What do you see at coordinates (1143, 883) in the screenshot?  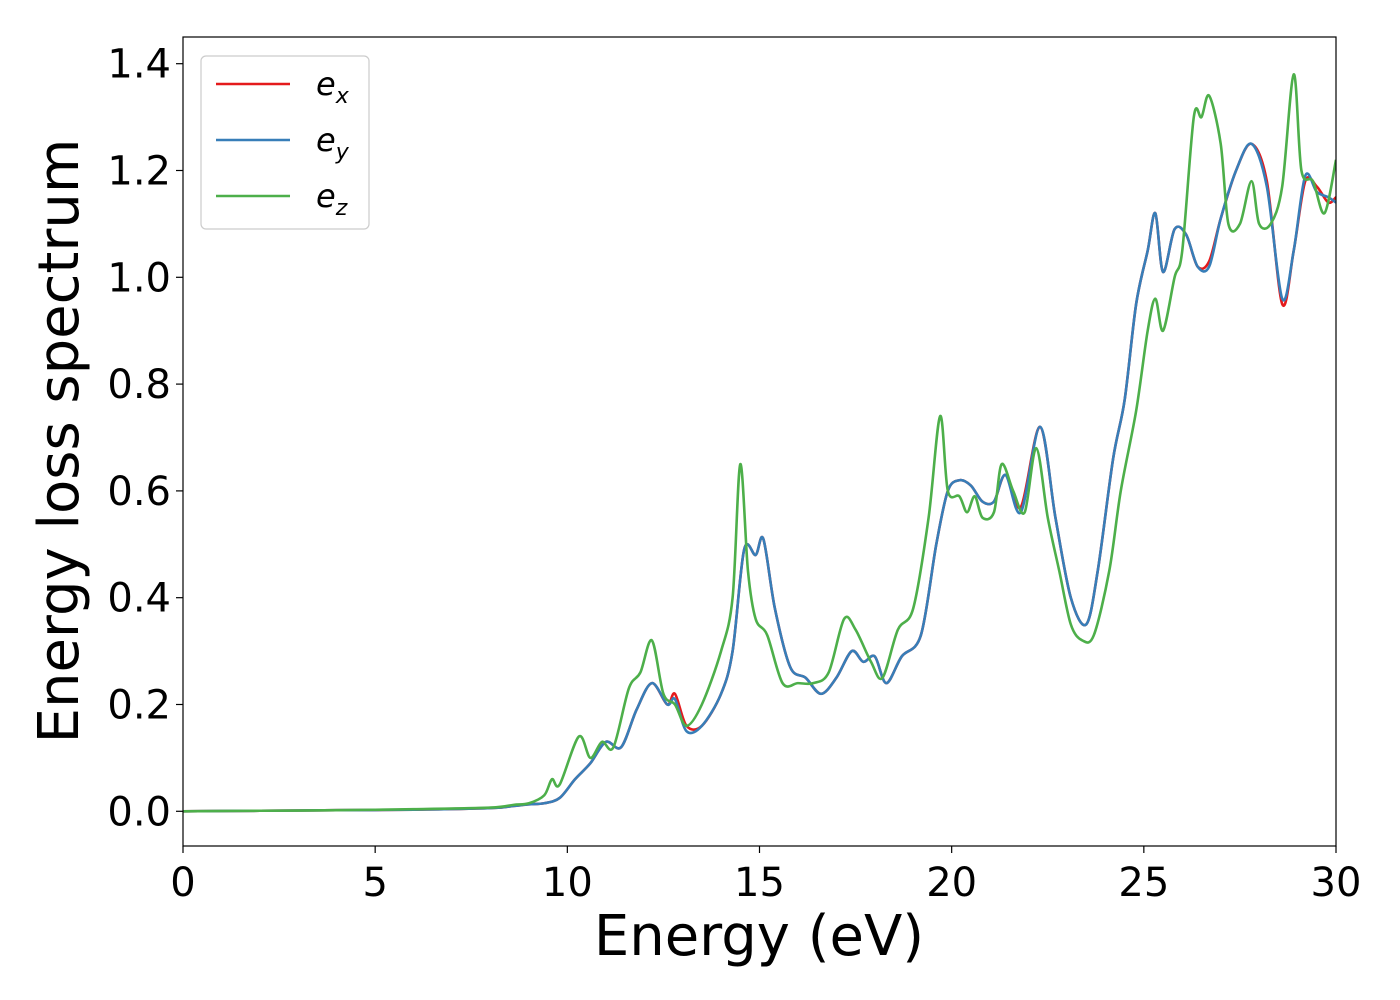 I see `x-tick-label: 25` at bounding box center [1143, 883].